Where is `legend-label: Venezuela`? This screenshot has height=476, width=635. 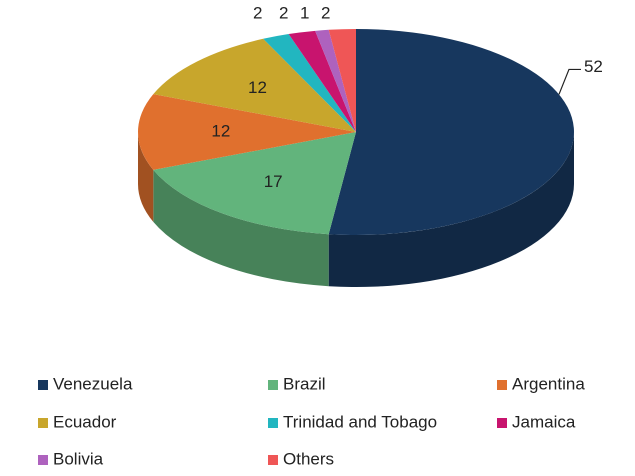
legend-label: Venezuela is located at coordinates (93, 383).